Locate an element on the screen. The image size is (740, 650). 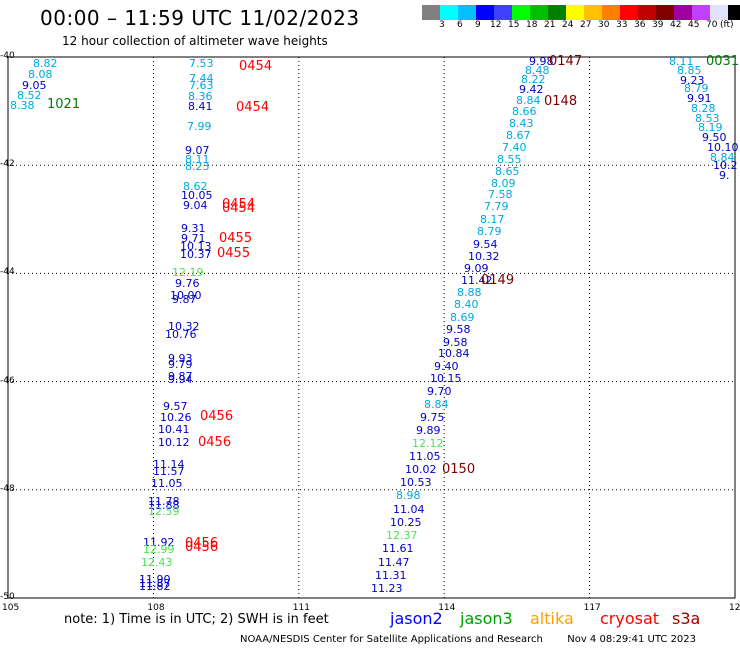
wave-height-value: 8.40 is located at coordinates (466, 304).